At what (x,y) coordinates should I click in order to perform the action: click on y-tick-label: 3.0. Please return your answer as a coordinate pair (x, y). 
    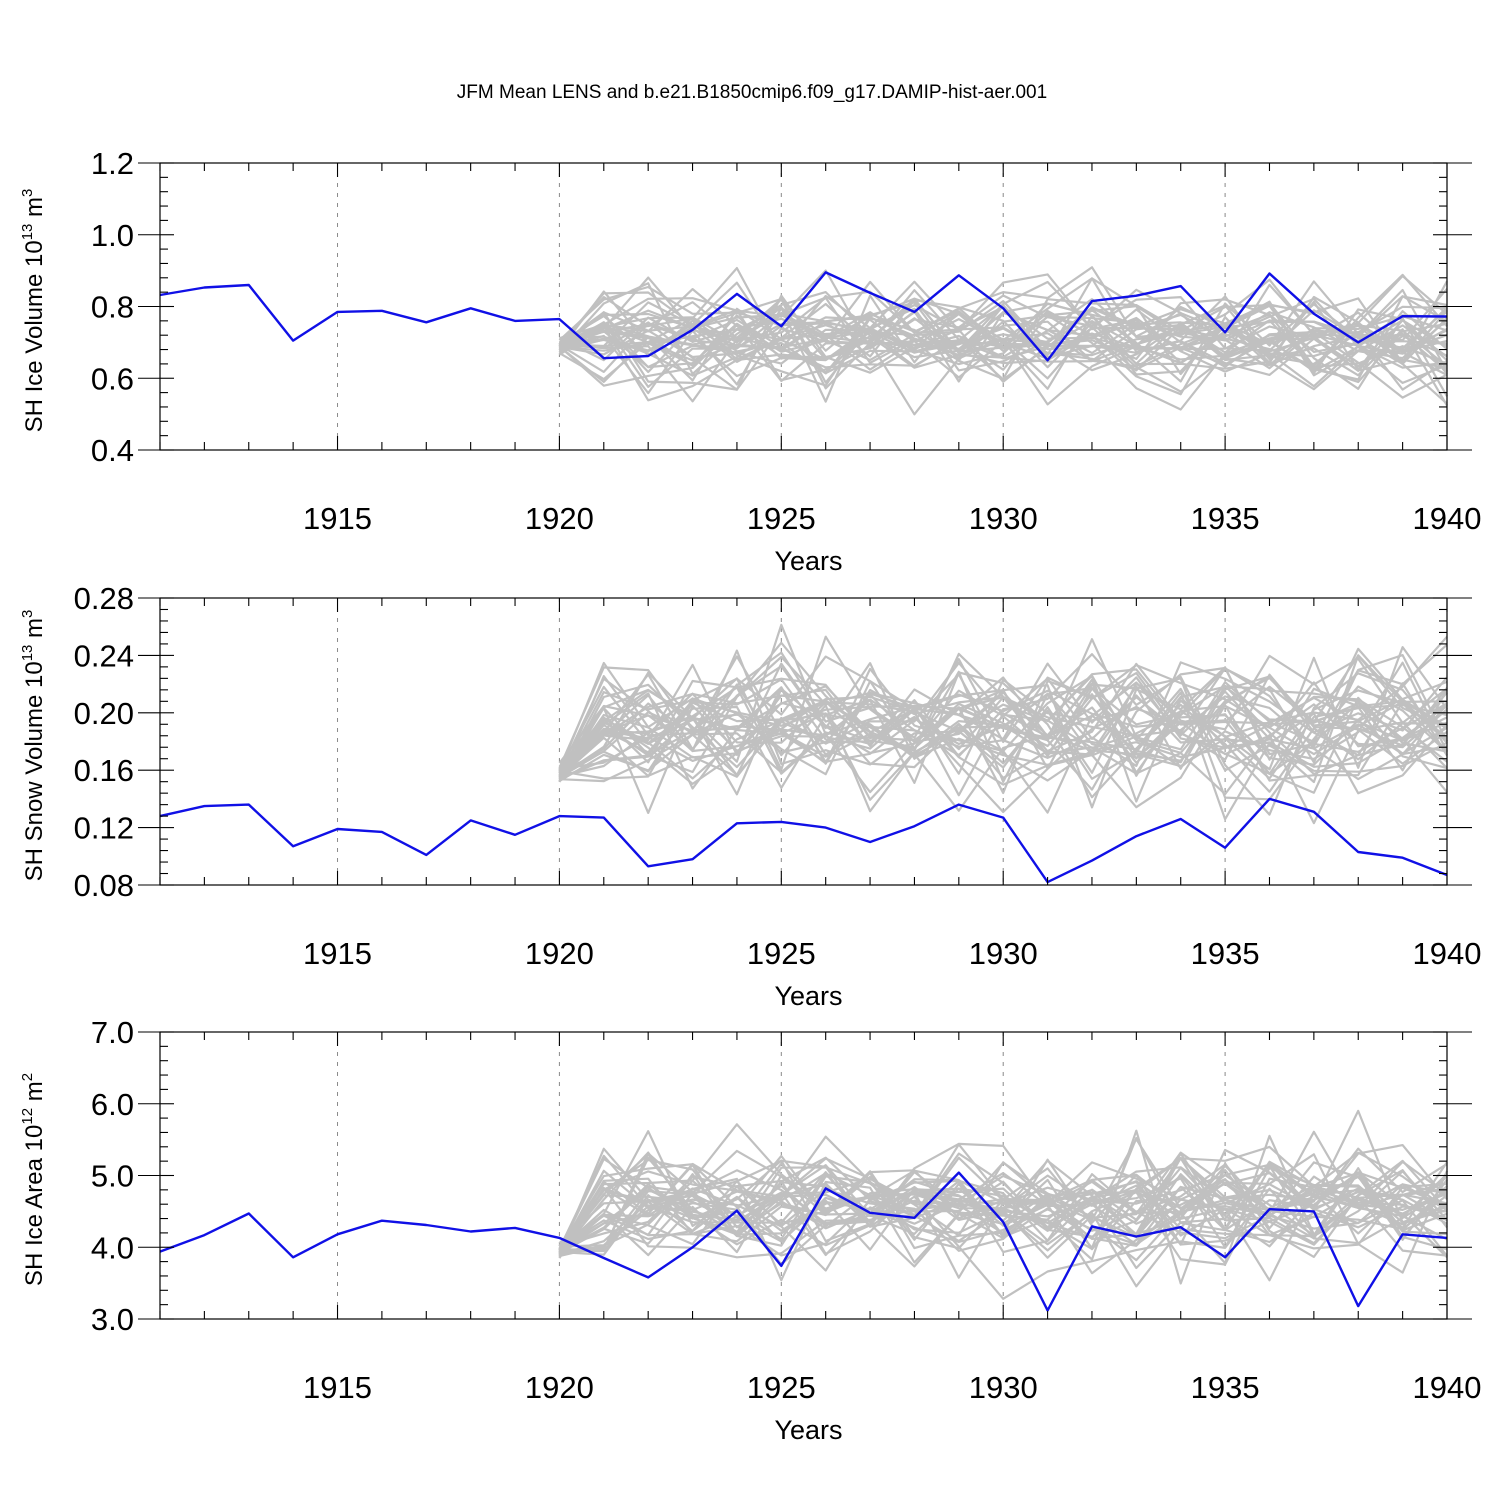
    Looking at the image, I should click on (112, 1319).